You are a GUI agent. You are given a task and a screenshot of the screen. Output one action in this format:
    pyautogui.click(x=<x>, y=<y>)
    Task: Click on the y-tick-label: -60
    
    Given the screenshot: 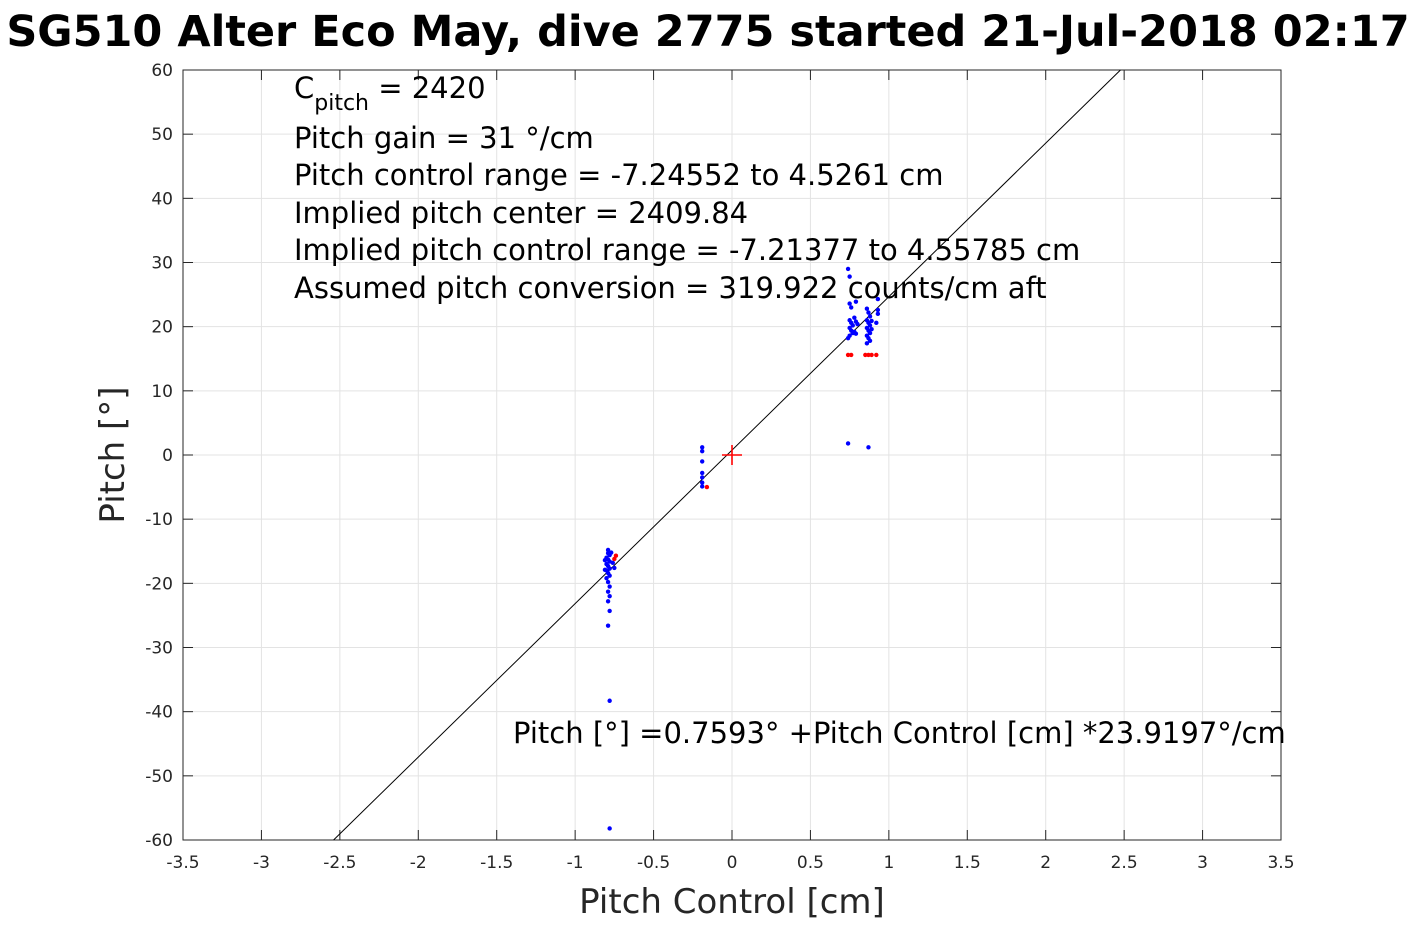 What is the action you would take?
    pyautogui.click(x=159, y=841)
    